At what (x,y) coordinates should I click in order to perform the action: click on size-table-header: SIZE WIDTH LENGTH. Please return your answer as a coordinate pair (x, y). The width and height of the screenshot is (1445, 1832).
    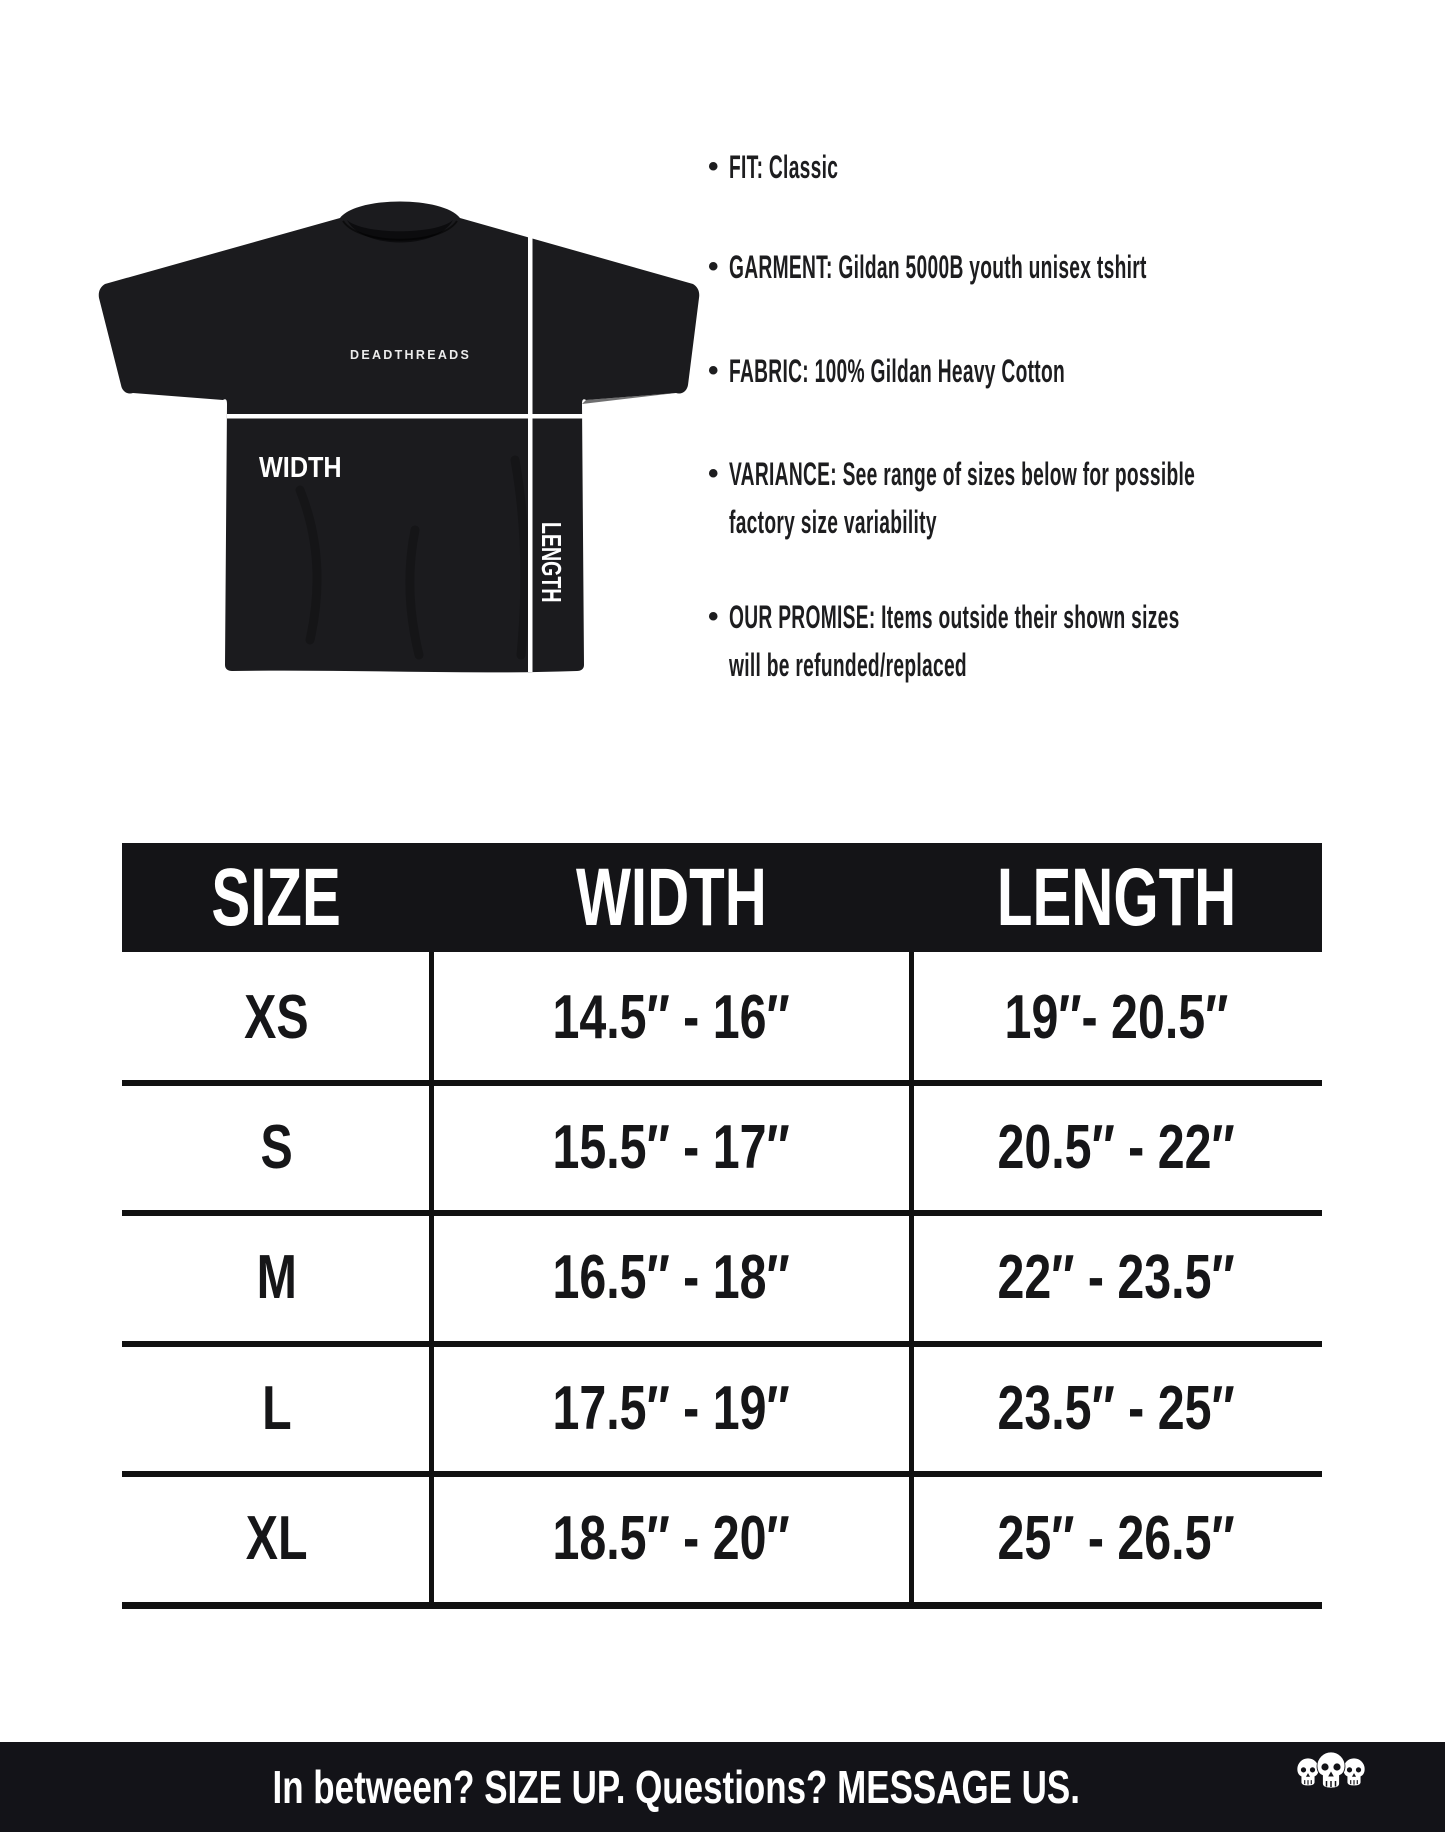
    Looking at the image, I should click on (722, 897).